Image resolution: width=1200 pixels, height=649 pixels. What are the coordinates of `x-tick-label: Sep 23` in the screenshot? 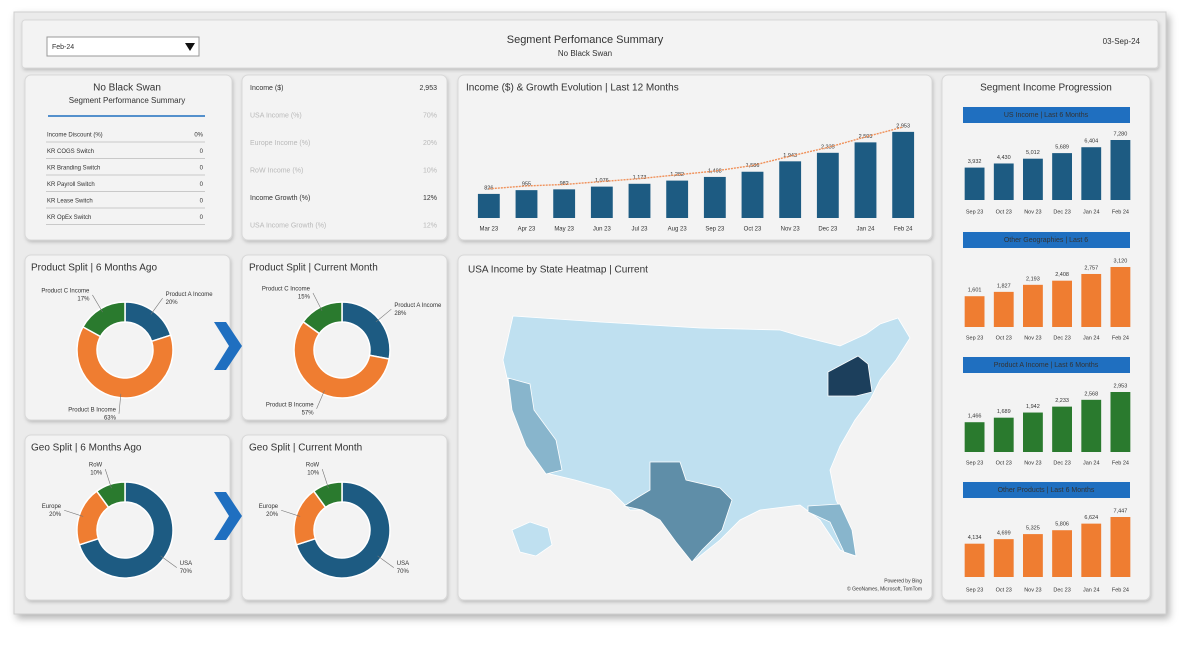 It's located at (974, 463).